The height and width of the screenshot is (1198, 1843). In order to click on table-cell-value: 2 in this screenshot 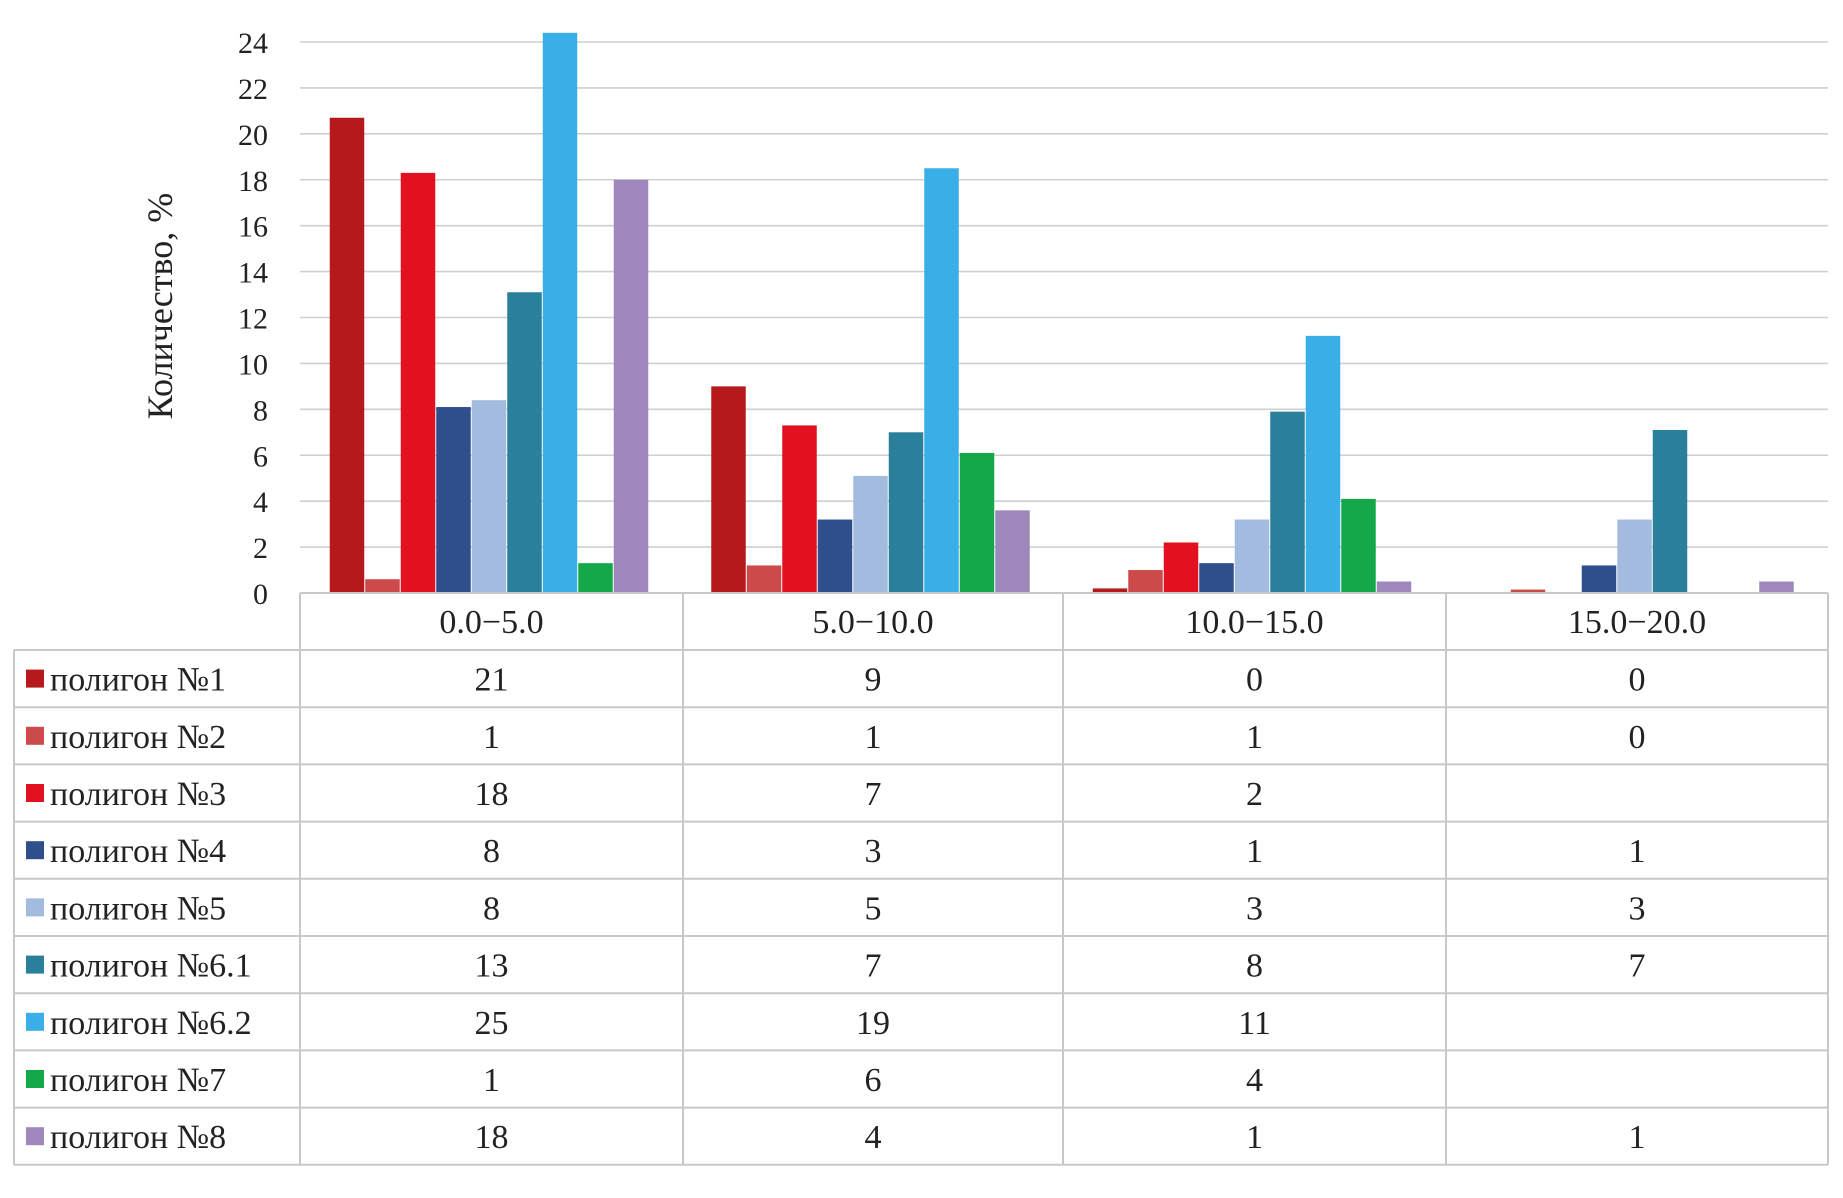, I will do `click(1254, 794)`.